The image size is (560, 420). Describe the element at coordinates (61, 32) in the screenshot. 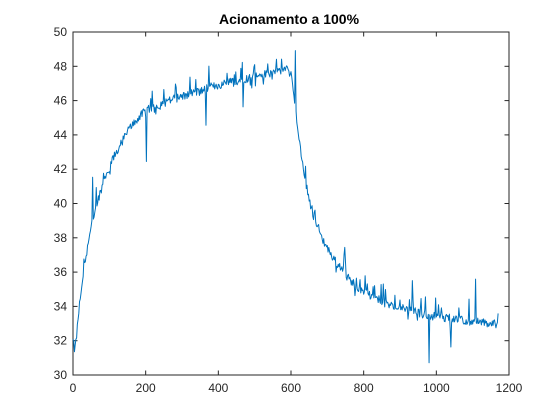

I see `y-tick-label: 50` at that location.